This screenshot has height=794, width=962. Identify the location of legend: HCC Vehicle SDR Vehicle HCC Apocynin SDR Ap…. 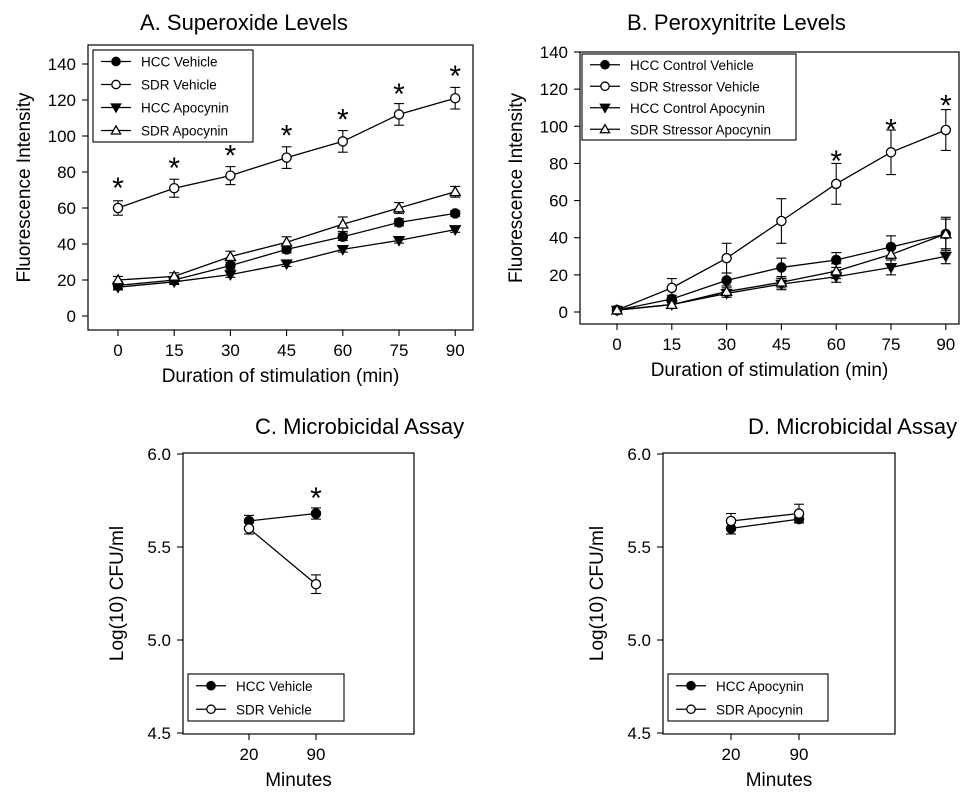
(173, 96).